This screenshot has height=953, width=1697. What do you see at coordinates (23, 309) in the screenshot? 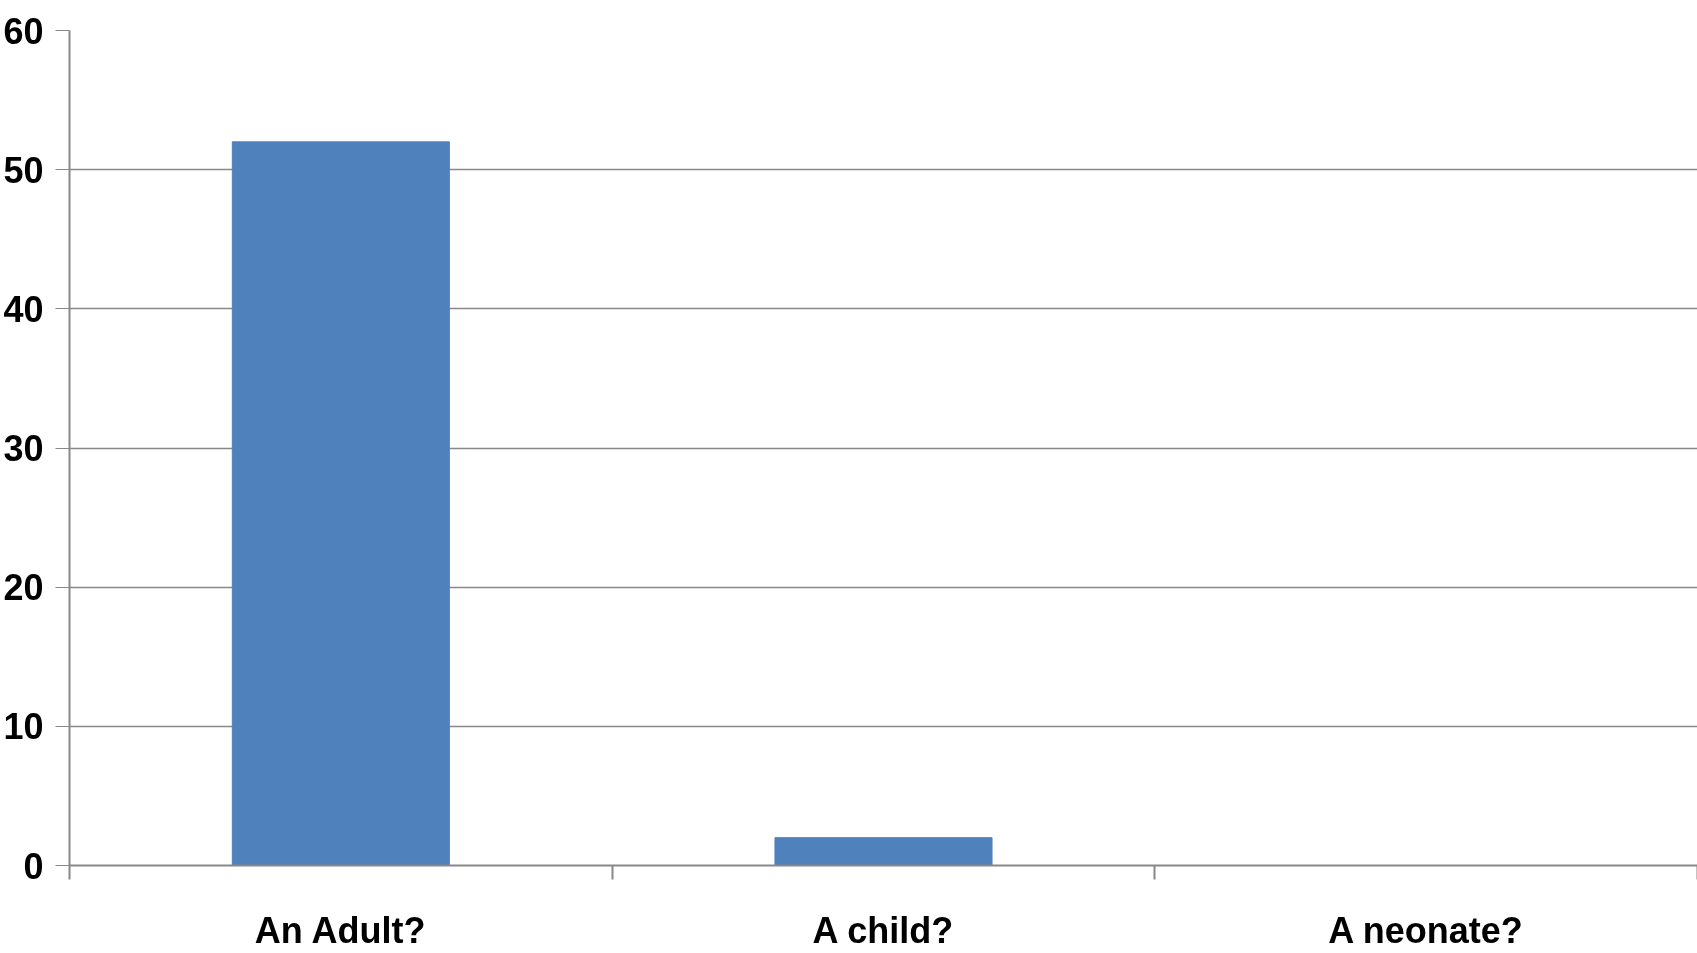
I see `y-tick-label: 40` at bounding box center [23, 309].